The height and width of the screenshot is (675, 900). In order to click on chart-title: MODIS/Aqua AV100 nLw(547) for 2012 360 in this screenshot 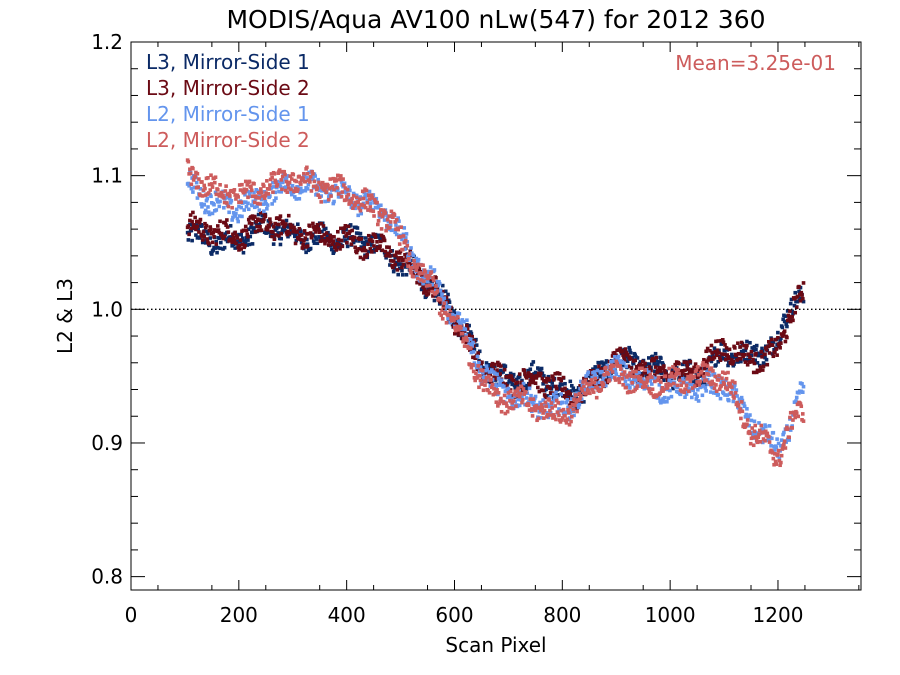, I will do `click(495, 19)`.